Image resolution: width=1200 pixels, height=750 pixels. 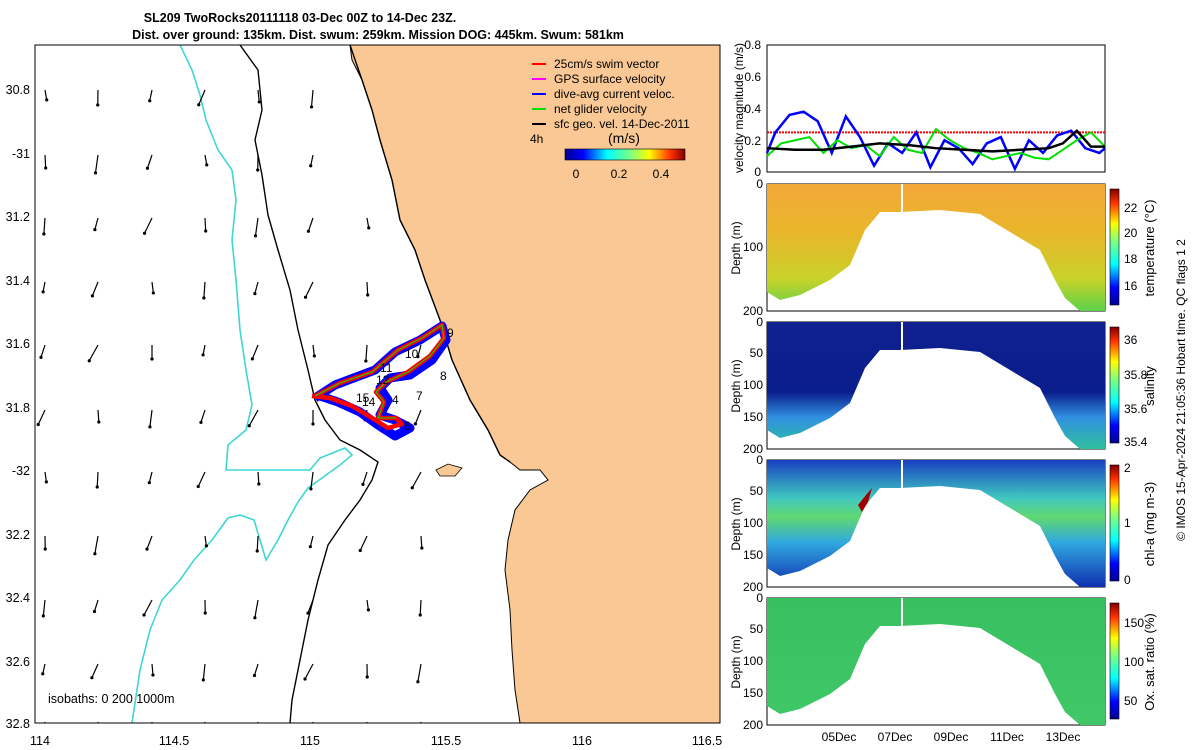 I want to click on lon-tick: 115, so click(x=310, y=741).